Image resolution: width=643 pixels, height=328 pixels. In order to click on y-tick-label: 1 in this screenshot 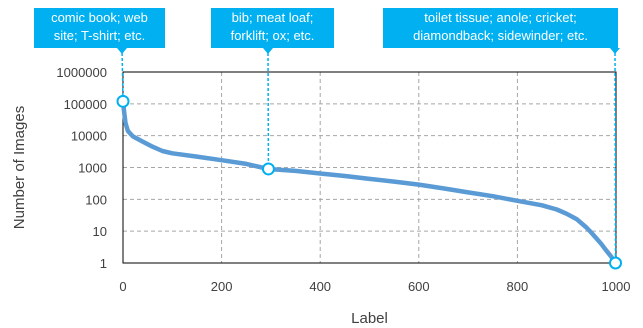, I will do `click(103, 263)`.